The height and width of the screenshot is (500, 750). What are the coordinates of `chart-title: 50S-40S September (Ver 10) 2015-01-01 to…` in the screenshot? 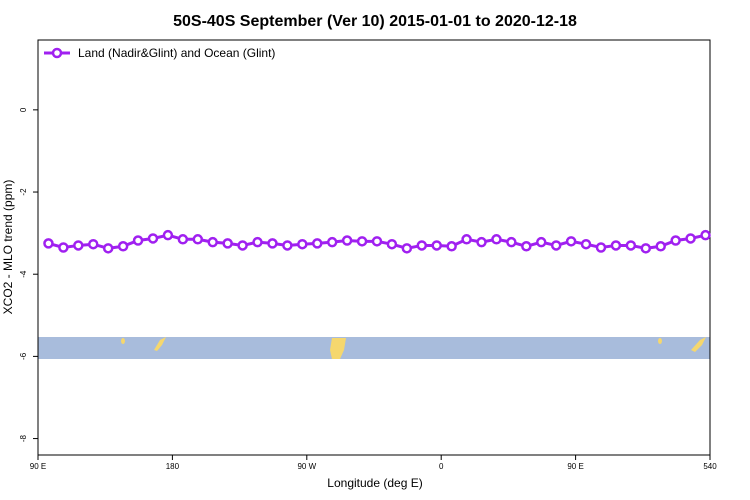 It's located at (375, 21).